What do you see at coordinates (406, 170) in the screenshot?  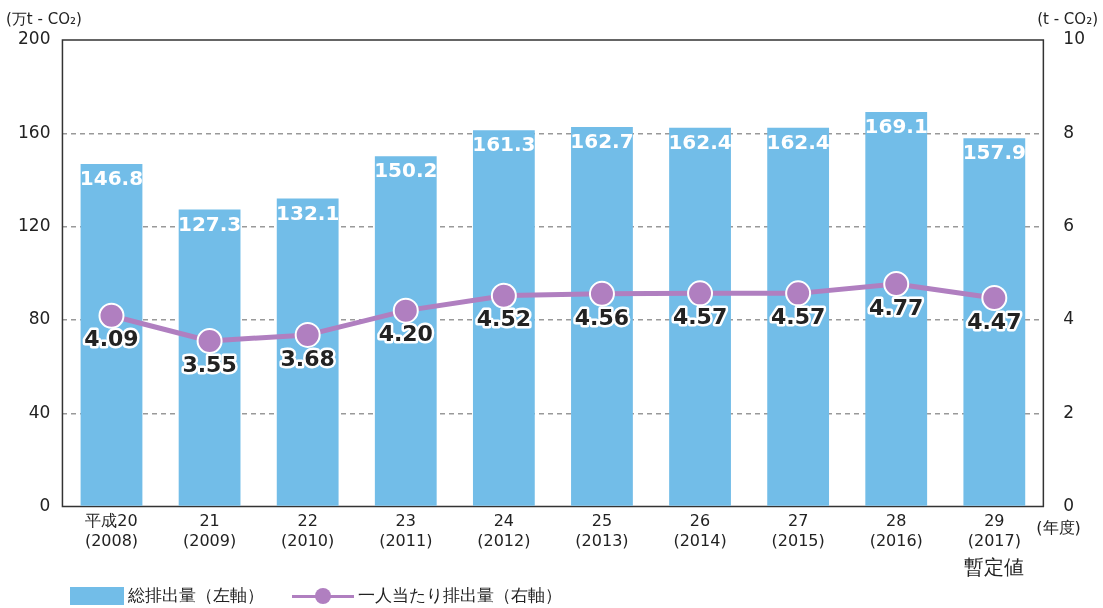 I see `data-label: 150.2` at bounding box center [406, 170].